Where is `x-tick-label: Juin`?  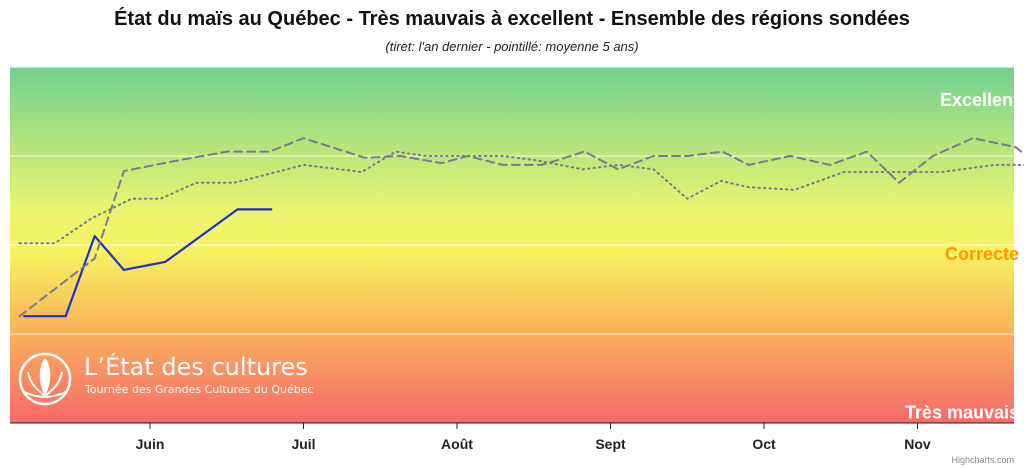
x-tick-label: Juin is located at coordinates (150, 444).